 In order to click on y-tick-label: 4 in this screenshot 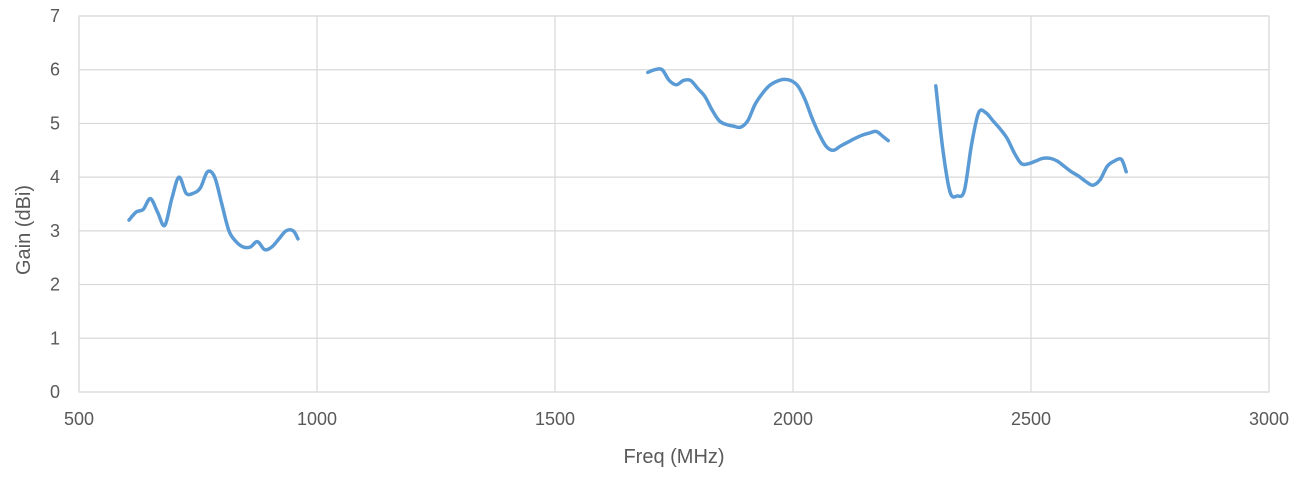, I will do `click(55, 177)`.